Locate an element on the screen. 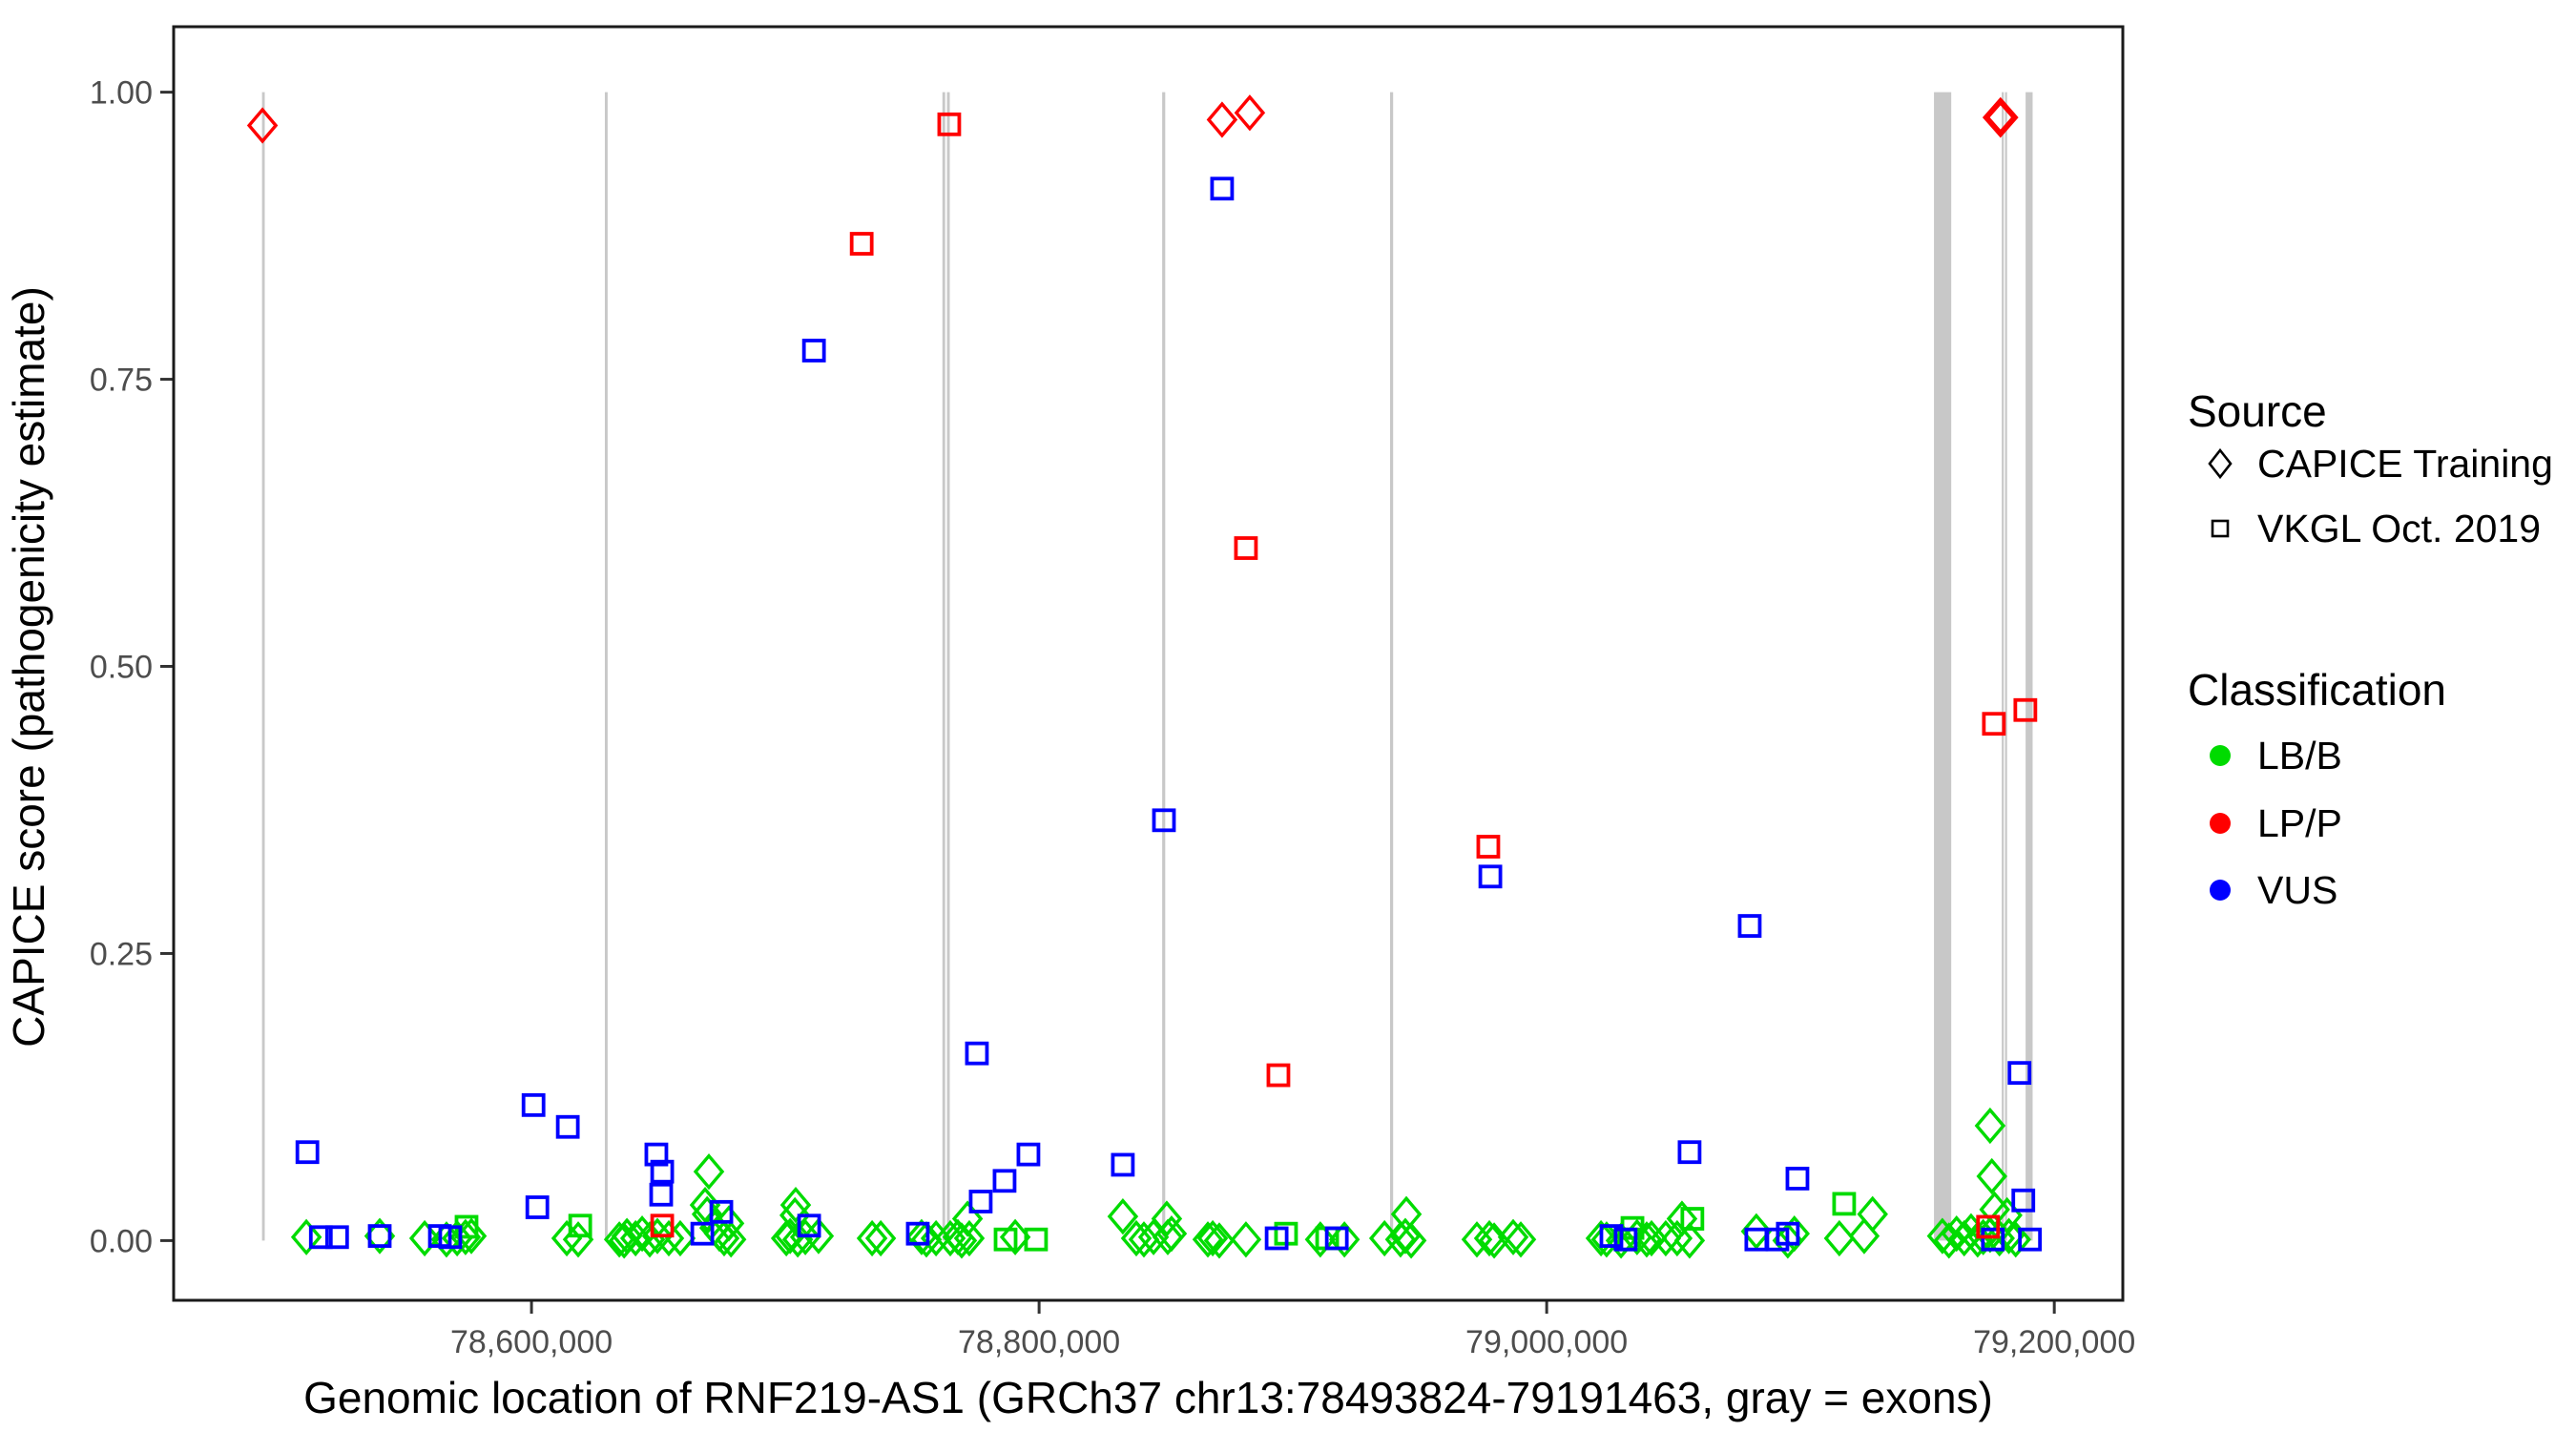 Image resolution: width=2576 pixels, height=1431 pixels. legend-item-capice-training: CAPICE Training is located at coordinates (2370, 464).